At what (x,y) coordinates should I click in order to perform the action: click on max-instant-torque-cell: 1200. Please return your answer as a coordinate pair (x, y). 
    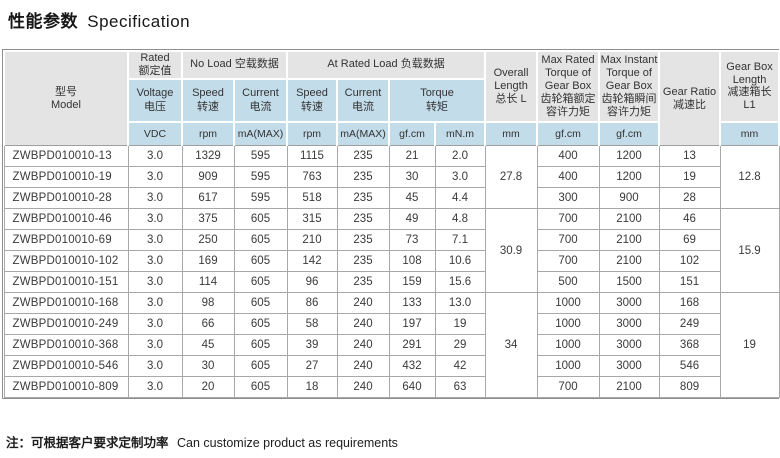
    Looking at the image, I should click on (629, 156).